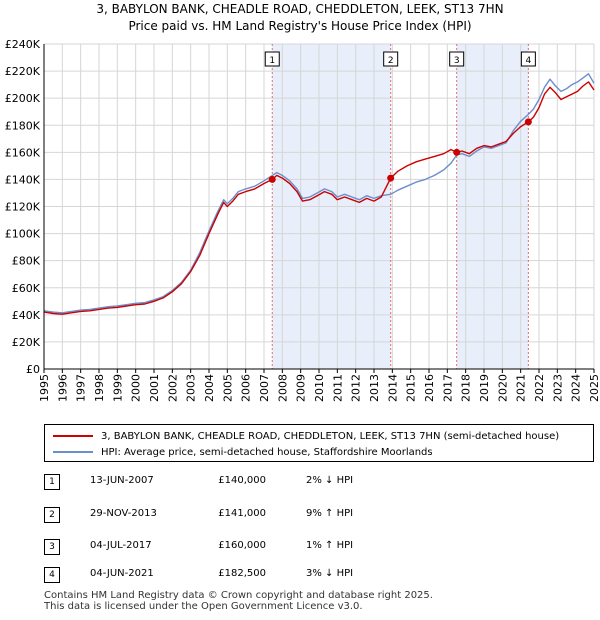  What do you see at coordinates (26, 261) in the screenshot?
I see `y-tick-label: £80K` at bounding box center [26, 261].